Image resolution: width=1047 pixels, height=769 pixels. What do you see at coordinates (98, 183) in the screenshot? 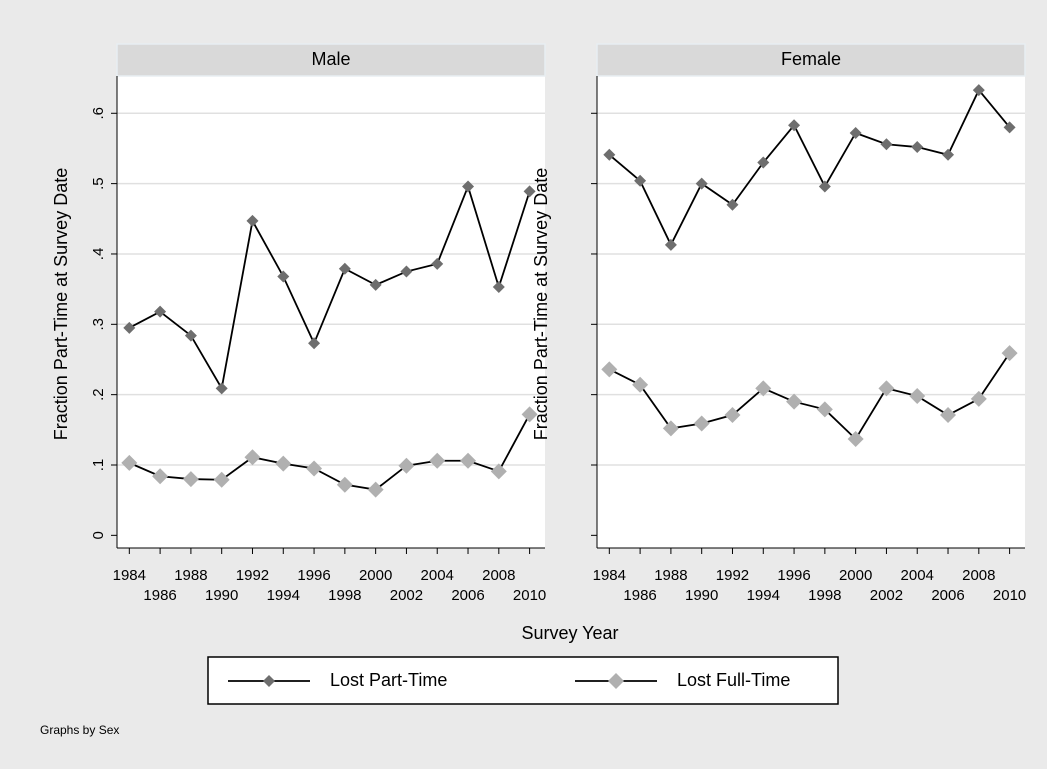
I see `y-tick-label: .5` at bounding box center [98, 183].